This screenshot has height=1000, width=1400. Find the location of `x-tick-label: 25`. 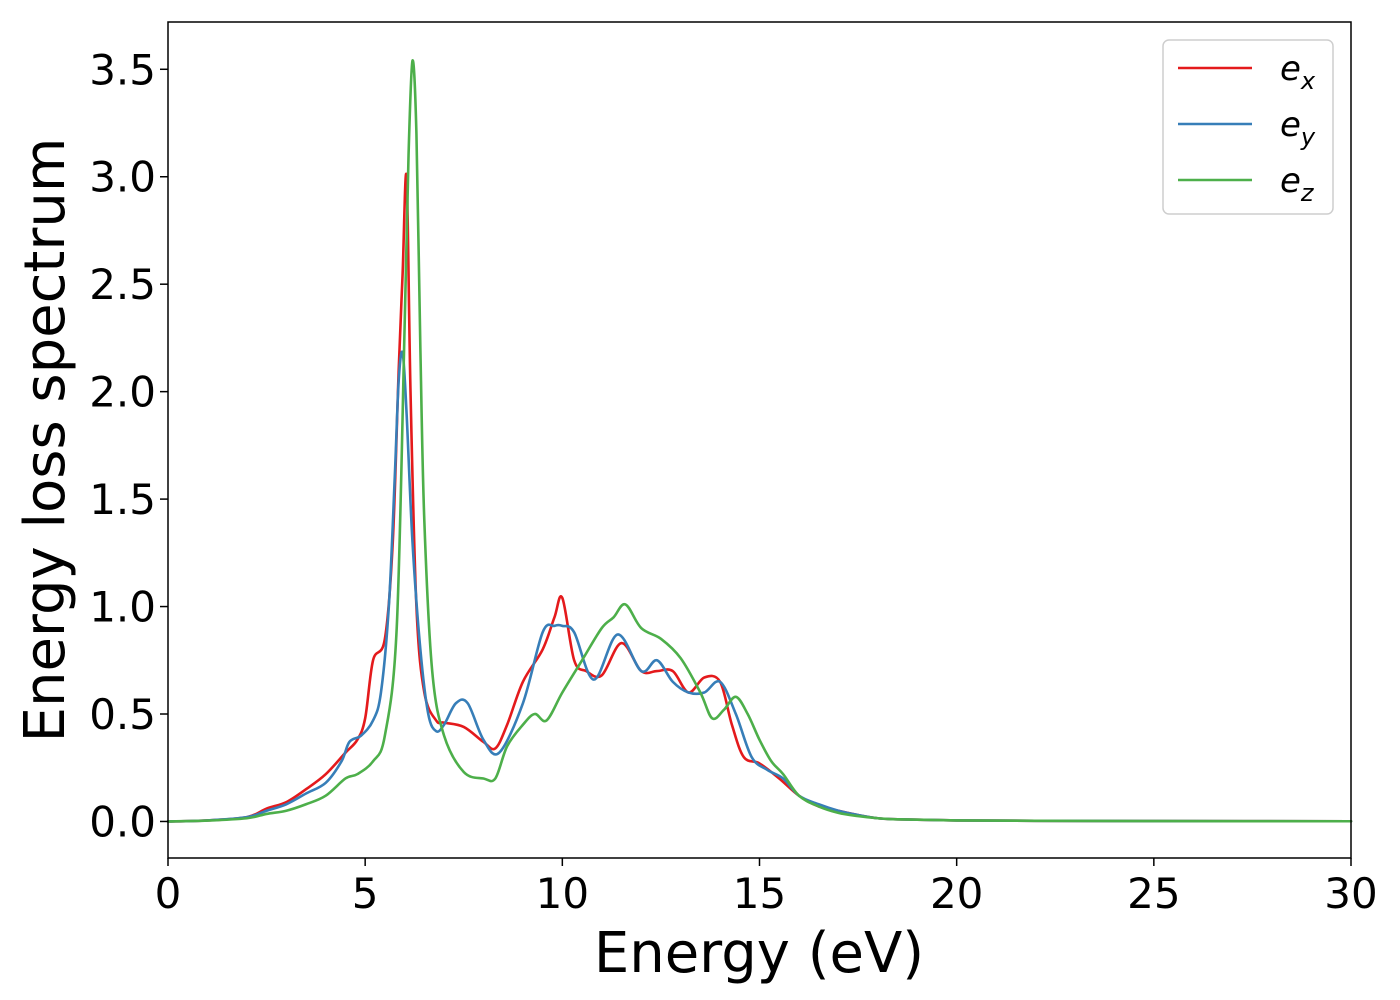

x-tick-label: 25 is located at coordinates (1153, 893).